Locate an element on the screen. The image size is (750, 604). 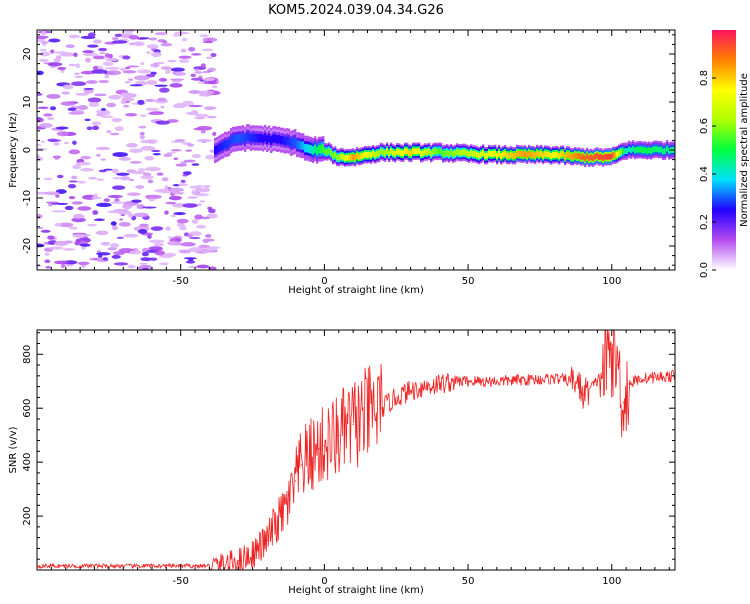
spectrogram-ytick-label: 10 is located at coordinates (27, 102).